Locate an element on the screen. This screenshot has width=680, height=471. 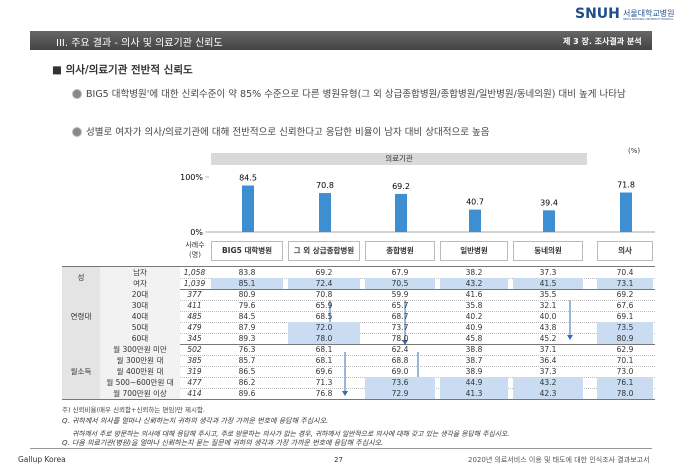
row-n: 479 is located at coordinates (194, 327).